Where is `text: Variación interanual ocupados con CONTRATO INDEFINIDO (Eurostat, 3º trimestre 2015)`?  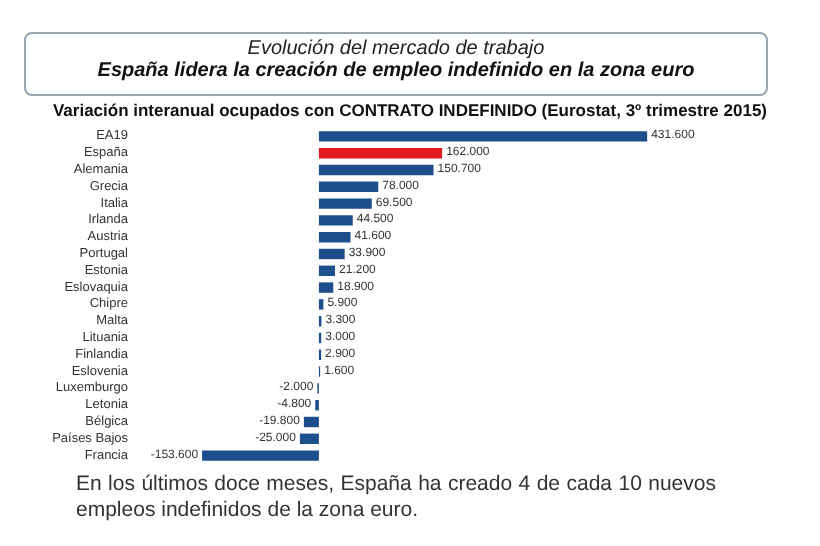
text: Variación interanual ocupados con CONTRATO INDEFINIDO (Eurostat, 3º trimestre 2015) is located at coordinates (410, 110).